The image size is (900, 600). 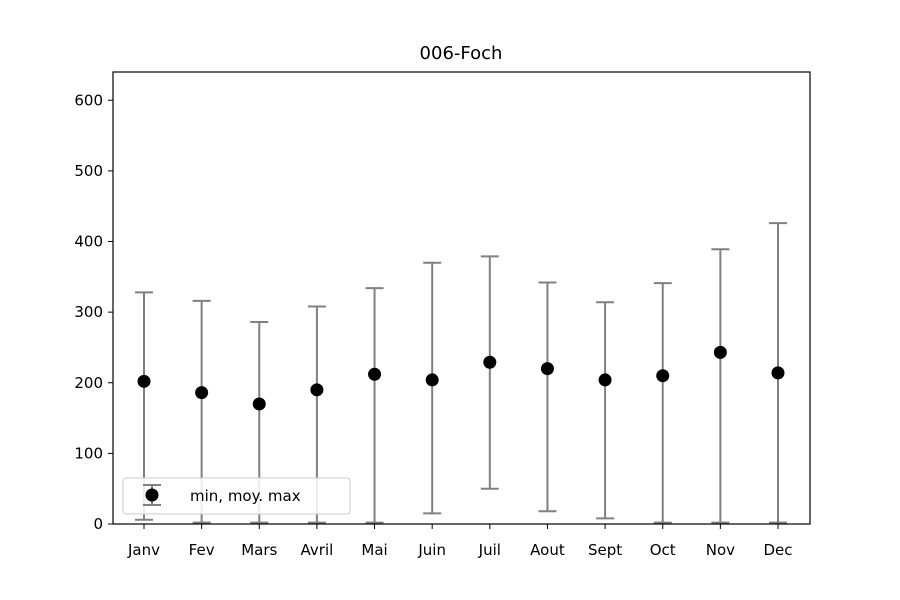 I want to click on y-tick-label-1: 100, so click(x=88, y=453).